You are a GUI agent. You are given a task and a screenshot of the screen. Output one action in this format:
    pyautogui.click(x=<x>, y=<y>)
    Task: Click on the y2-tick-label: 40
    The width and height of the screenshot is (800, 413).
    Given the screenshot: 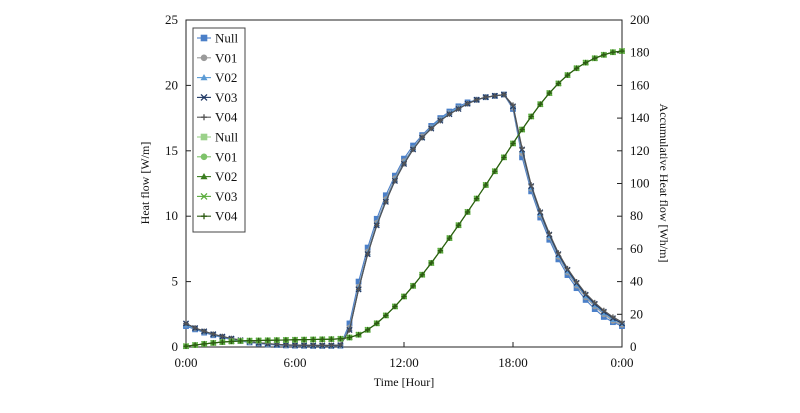 What is the action you would take?
    pyautogui.click(x=636, y=281)
    